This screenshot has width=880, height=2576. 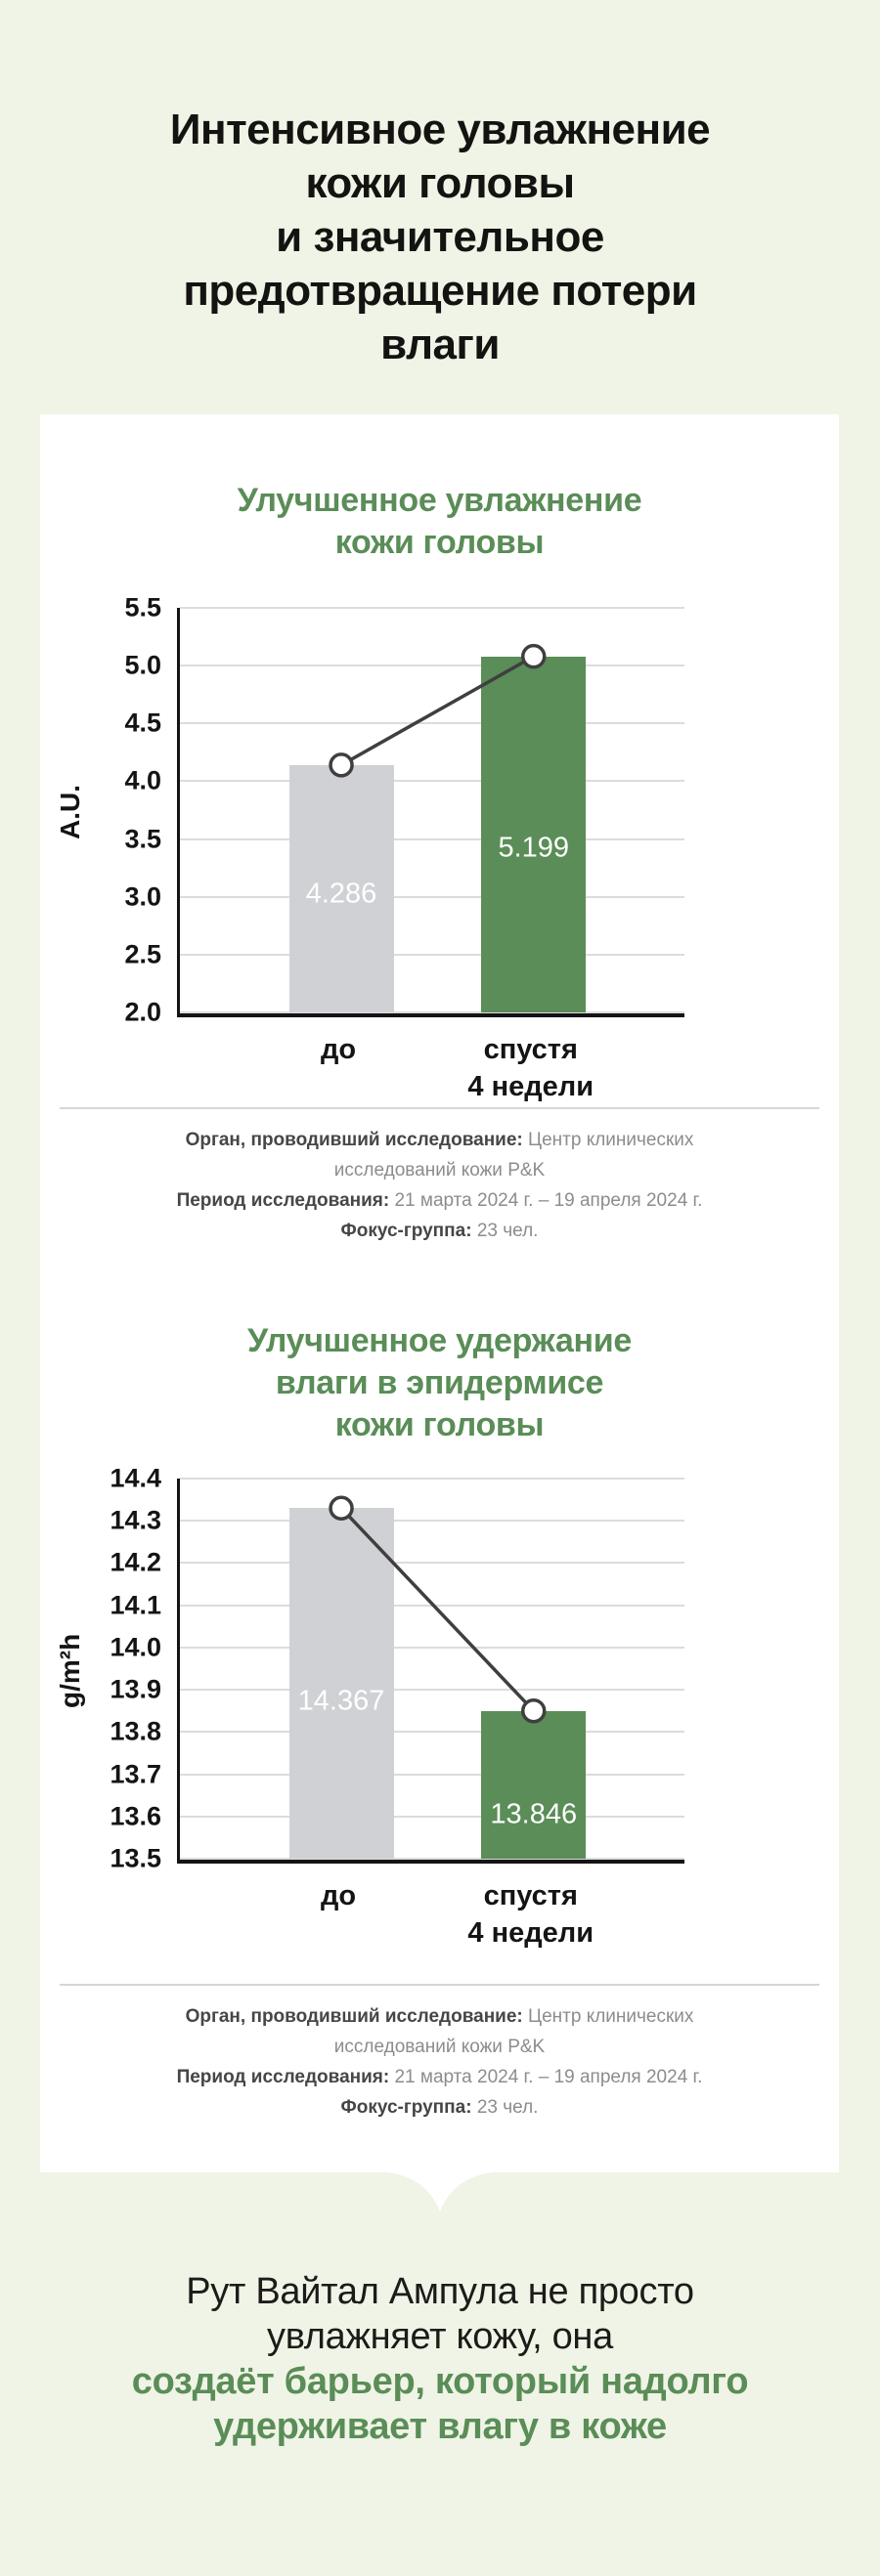 What do you see at coordinates (142, 723) in the screenshot?
I see `y-tick-label: 4.5` at bounding box center [142, 723].